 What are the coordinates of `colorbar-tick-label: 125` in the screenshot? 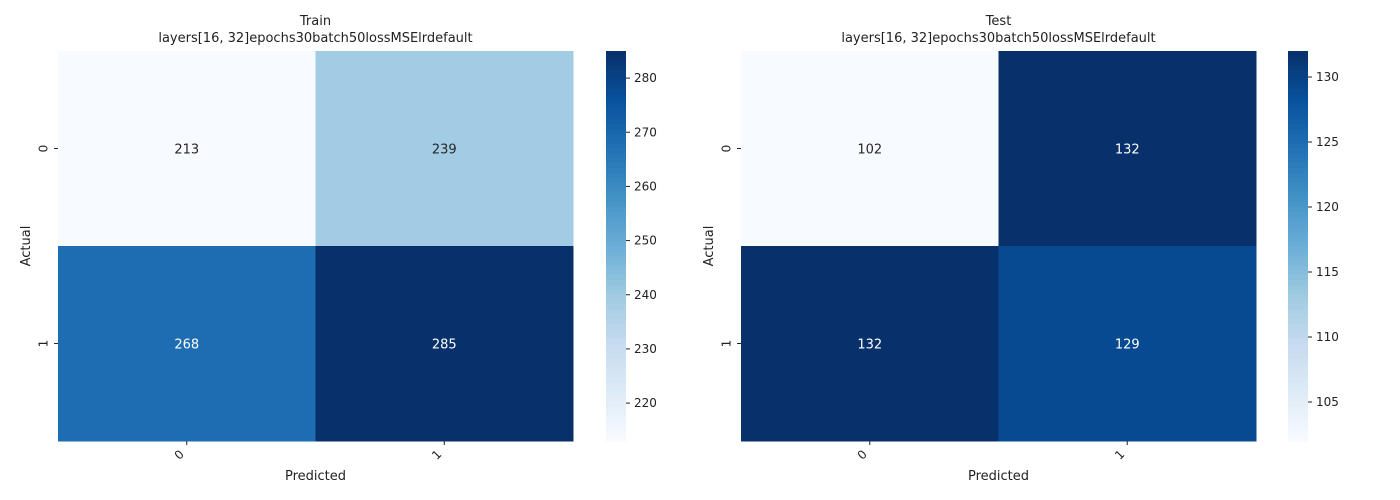 It's located at (1327, 142).